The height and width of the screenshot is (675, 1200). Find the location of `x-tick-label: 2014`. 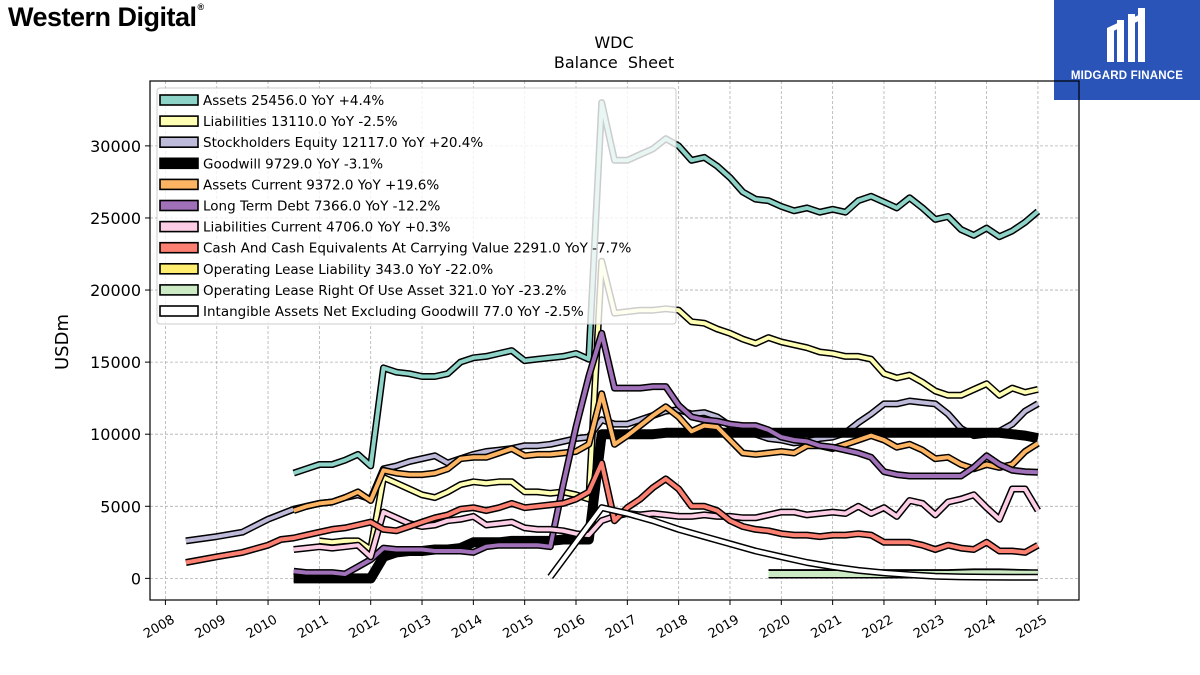

x-tick-label: 2014 is located at coordinates (467, 627).